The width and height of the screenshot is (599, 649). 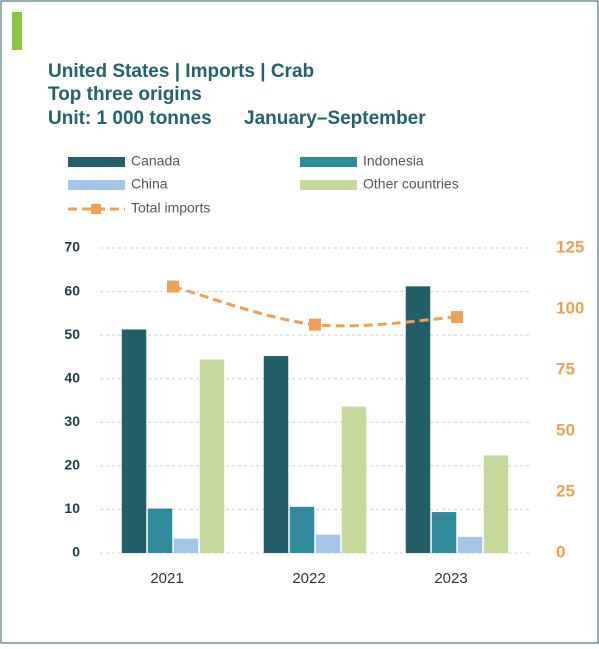 I want to click on legend-label: Indonesia, so click(x=393, y=161).